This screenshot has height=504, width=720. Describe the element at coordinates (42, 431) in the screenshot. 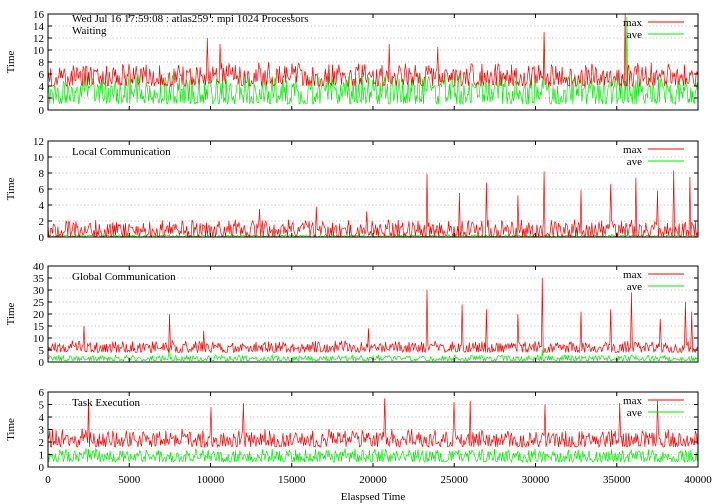

I see `y-tick-label: 3` at that location.